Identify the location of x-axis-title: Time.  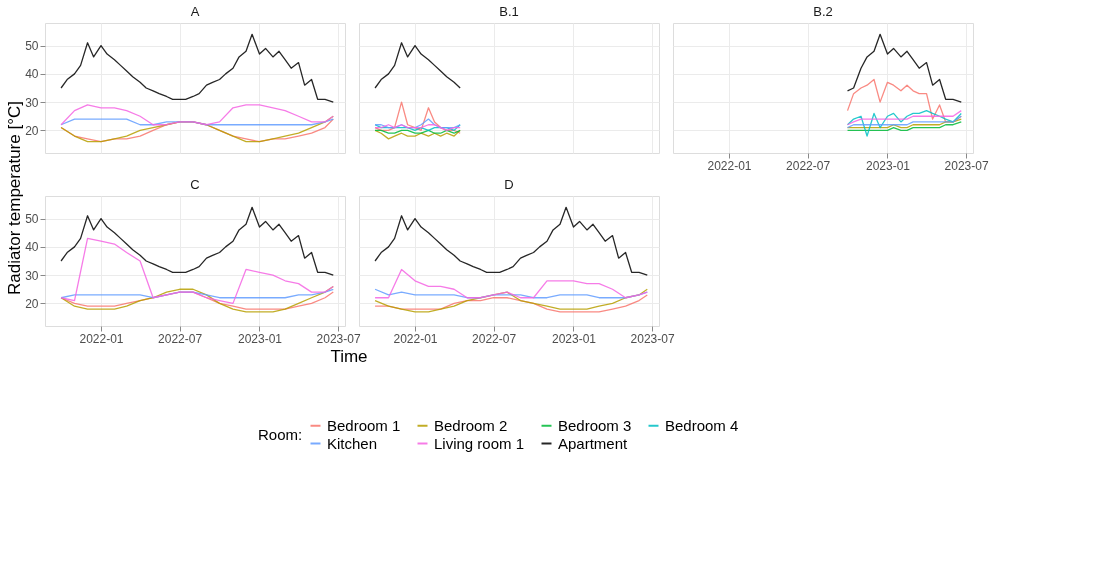
(349, 356).